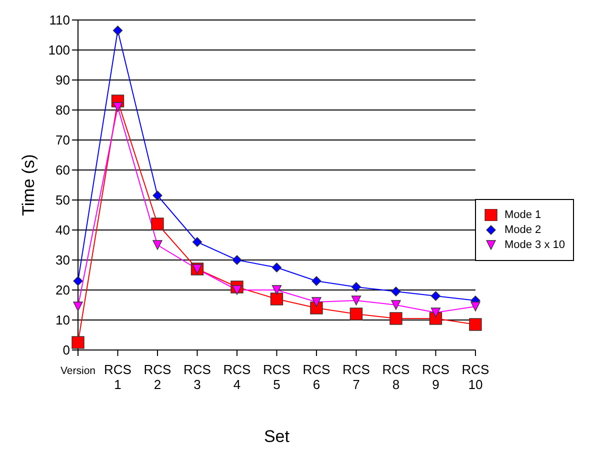 This screenshot has width=592, height=460. Describe the element at coordinates (59, 20) in the screenshot. I see `y-tick-label: 110` at that location.